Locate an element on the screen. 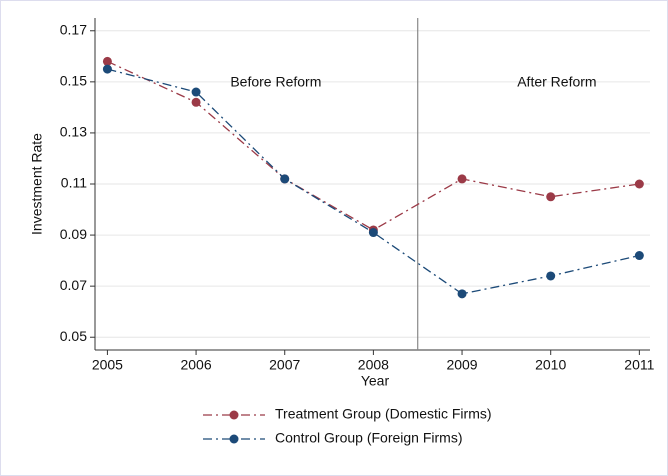 The width and height of the screenshot is (668, 476). y-tick-label: 0.13 is located at coordinates (73, 132).